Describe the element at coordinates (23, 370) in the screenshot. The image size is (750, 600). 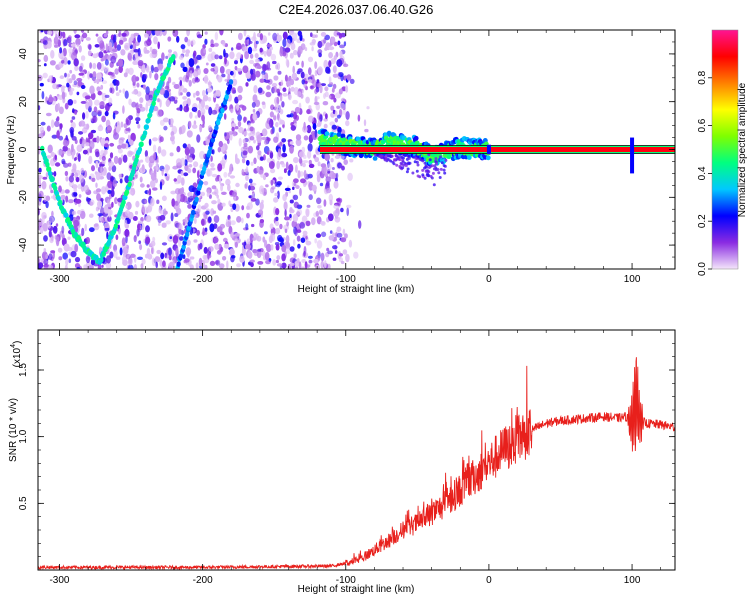
I see `y-tick-label: 1.5` at that location.